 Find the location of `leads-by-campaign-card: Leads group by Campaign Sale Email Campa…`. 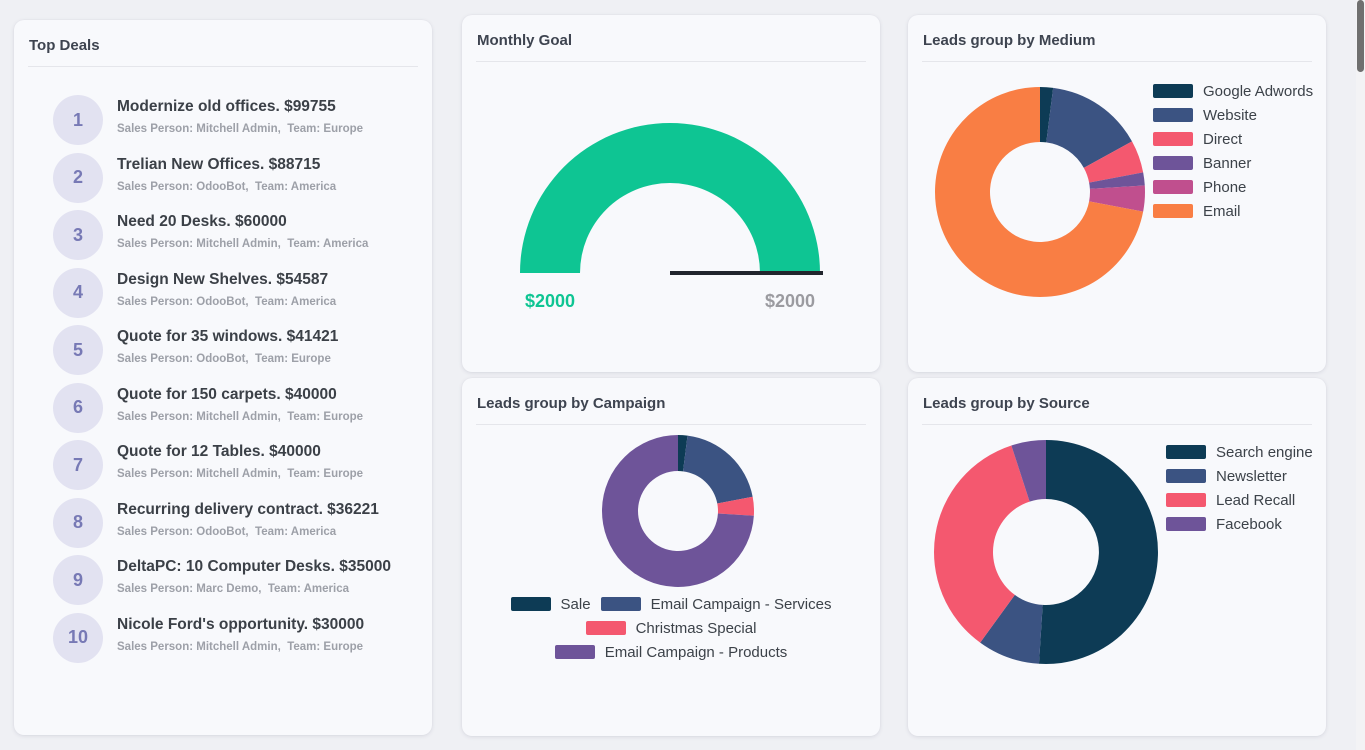

leads-by-campaign-card: Leads group by Campaign Sale Email Campa… is located at coordinates (671, 557).